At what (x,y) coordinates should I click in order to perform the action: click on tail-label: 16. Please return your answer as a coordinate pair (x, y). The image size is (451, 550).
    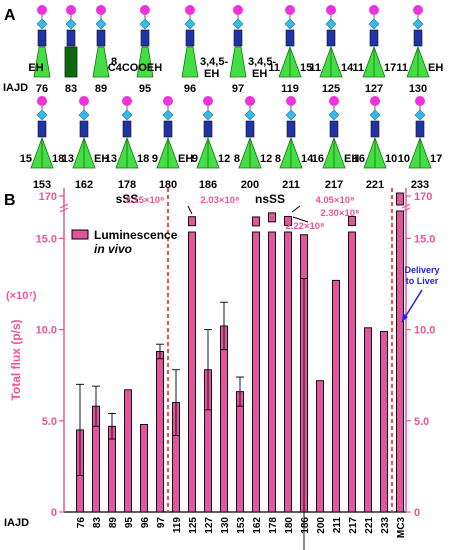
    Looking at the image, I should click on (359, 159).